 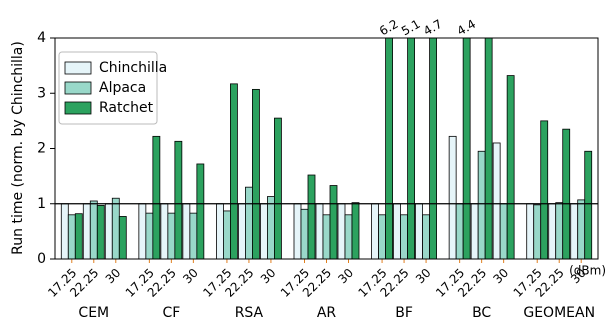 I want to click on value-label: 6.2, so click(x=389, y=28).